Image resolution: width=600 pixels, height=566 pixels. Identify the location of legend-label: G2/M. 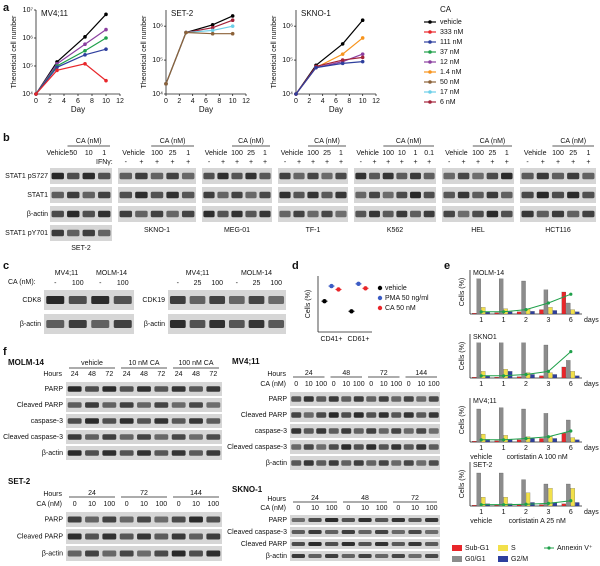
(519, 559).